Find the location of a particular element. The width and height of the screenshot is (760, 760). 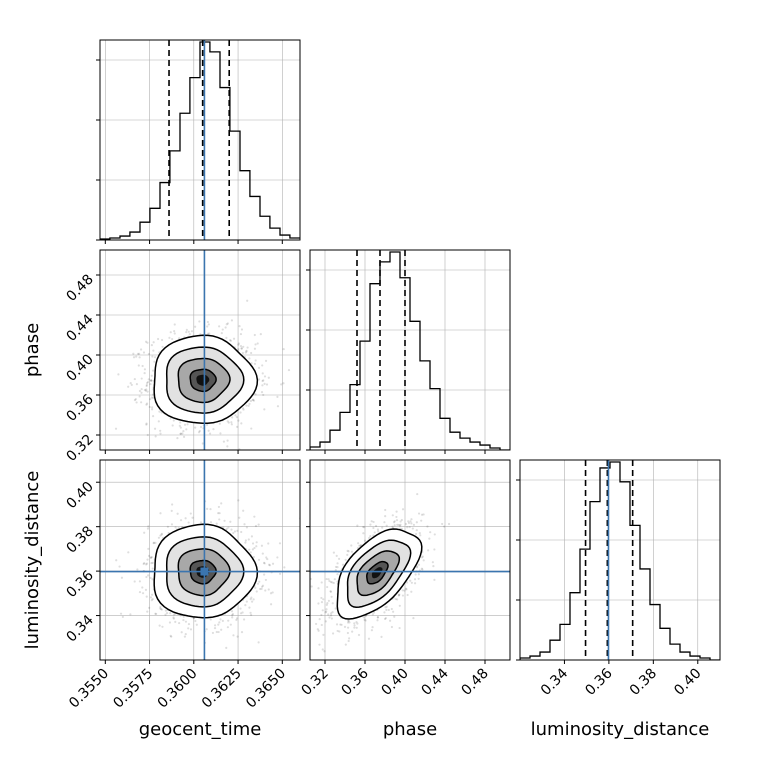

x-tick-label: 0.44 is located at coordinates (434, 681).